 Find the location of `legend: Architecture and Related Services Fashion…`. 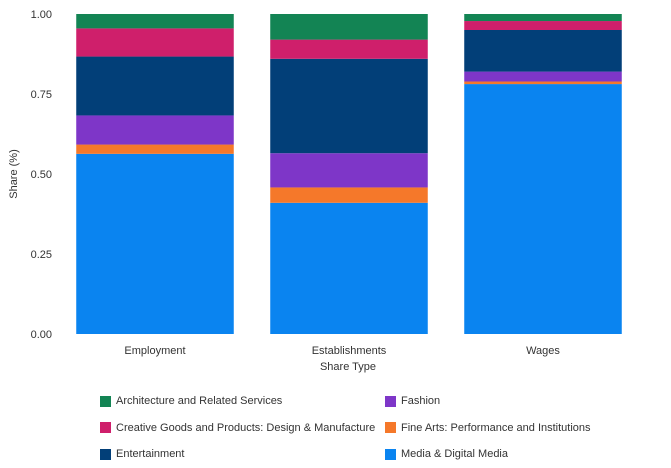

legend: Architecture and Related Services Fashion… is located at coordinates (380, 428).